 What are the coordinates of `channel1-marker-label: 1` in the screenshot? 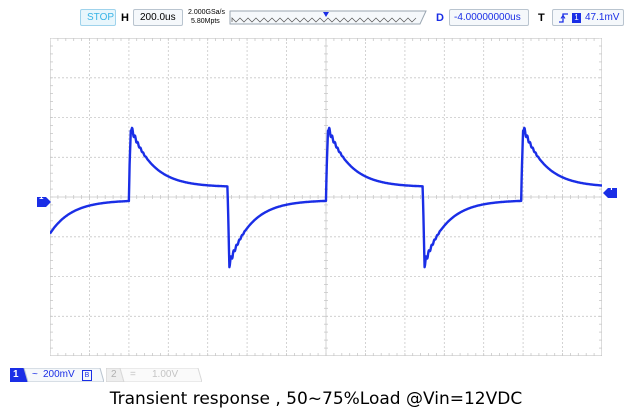 It's located at (41, 196).